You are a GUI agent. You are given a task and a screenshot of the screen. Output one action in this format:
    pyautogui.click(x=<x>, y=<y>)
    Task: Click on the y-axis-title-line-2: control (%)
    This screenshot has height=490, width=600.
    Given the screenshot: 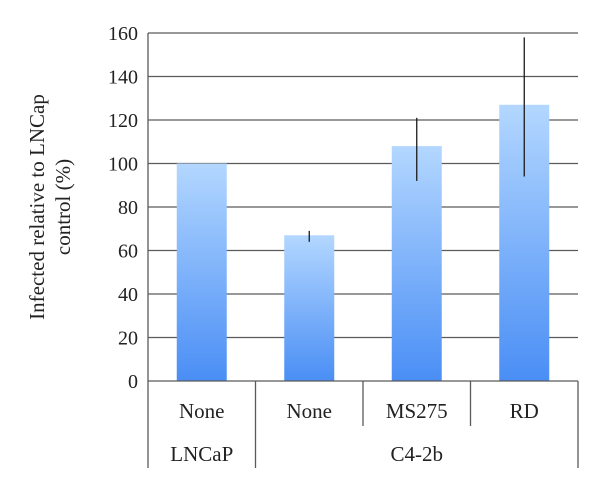 What is the action you would take?
    pyautogui.click(x=63, y=207)
    